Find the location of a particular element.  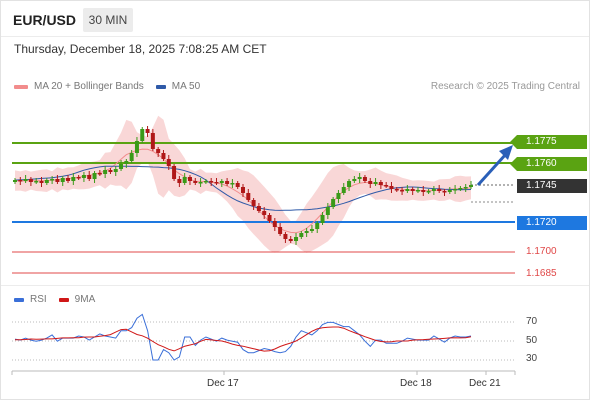

current-price-label: 1.1745 is located at coordinates (552, 186).